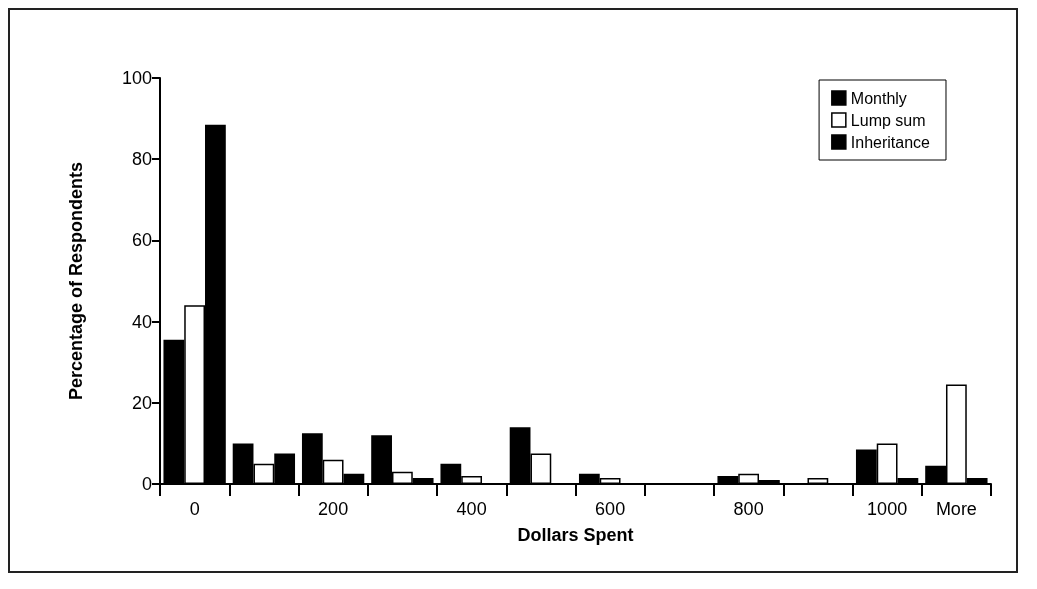 The image size is (1037, 589). I want to click on legend-label: Inheritance, so click(890, 142).